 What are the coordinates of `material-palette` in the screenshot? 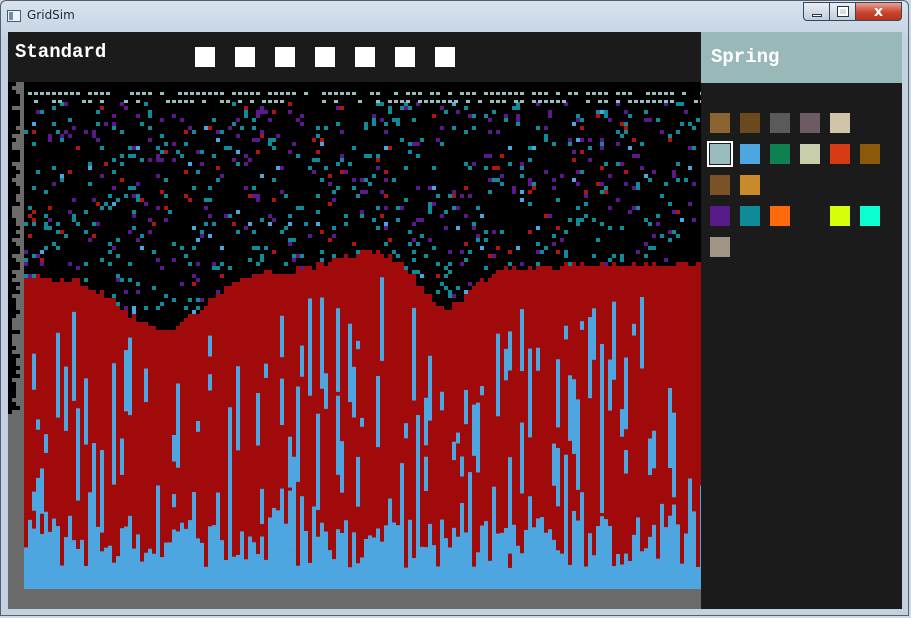 It's located at (803, 190).